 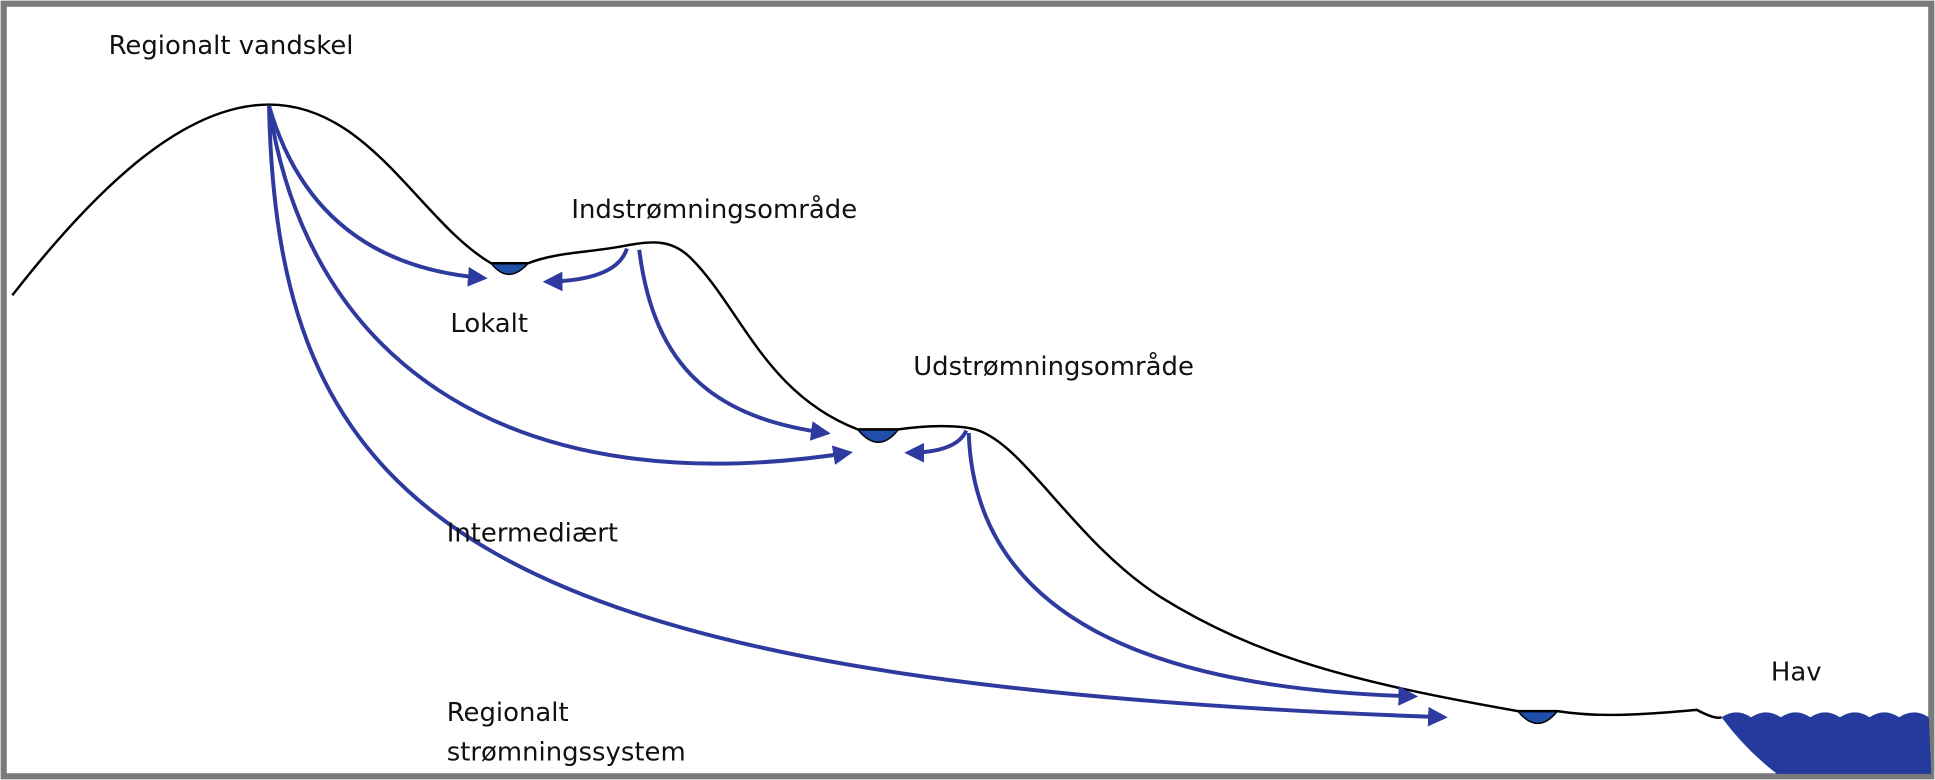 What do you see at coordinates (508, 713) in the screenshot?
I see `label: Regionalt` at bounding box center [508, 713].